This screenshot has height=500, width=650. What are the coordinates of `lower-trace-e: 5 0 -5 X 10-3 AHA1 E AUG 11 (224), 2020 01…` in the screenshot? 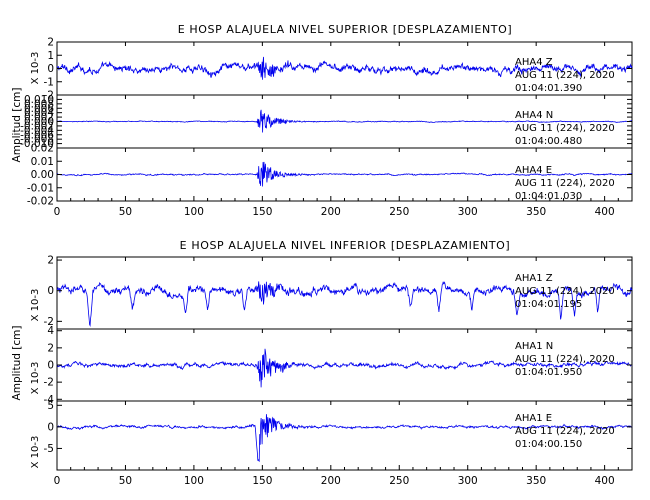 It's located at (331, 435).